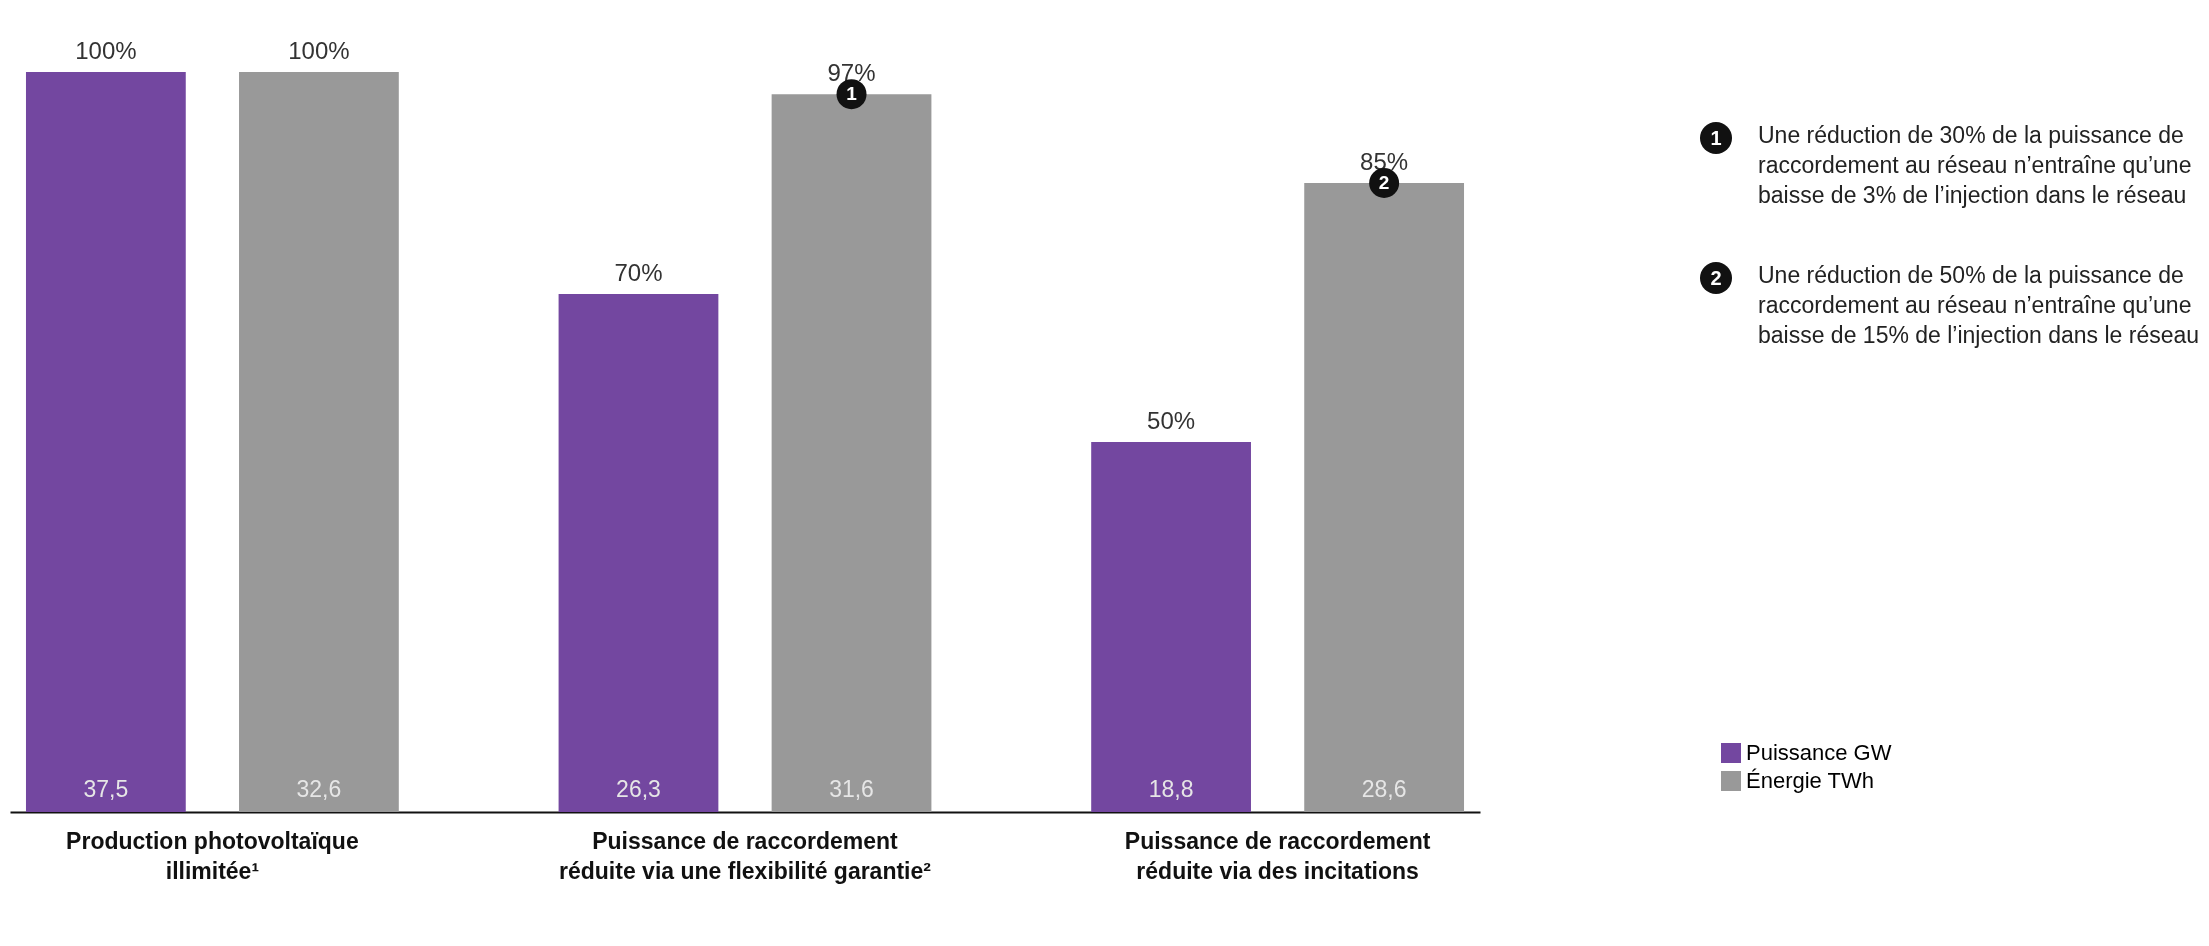  What do you see at coordinates (745, 855) in the screenshot?
I see `x-tick-label: Puissance de raccordement réduite via une flexibilité garantie²` at bounding box center [745, 855].